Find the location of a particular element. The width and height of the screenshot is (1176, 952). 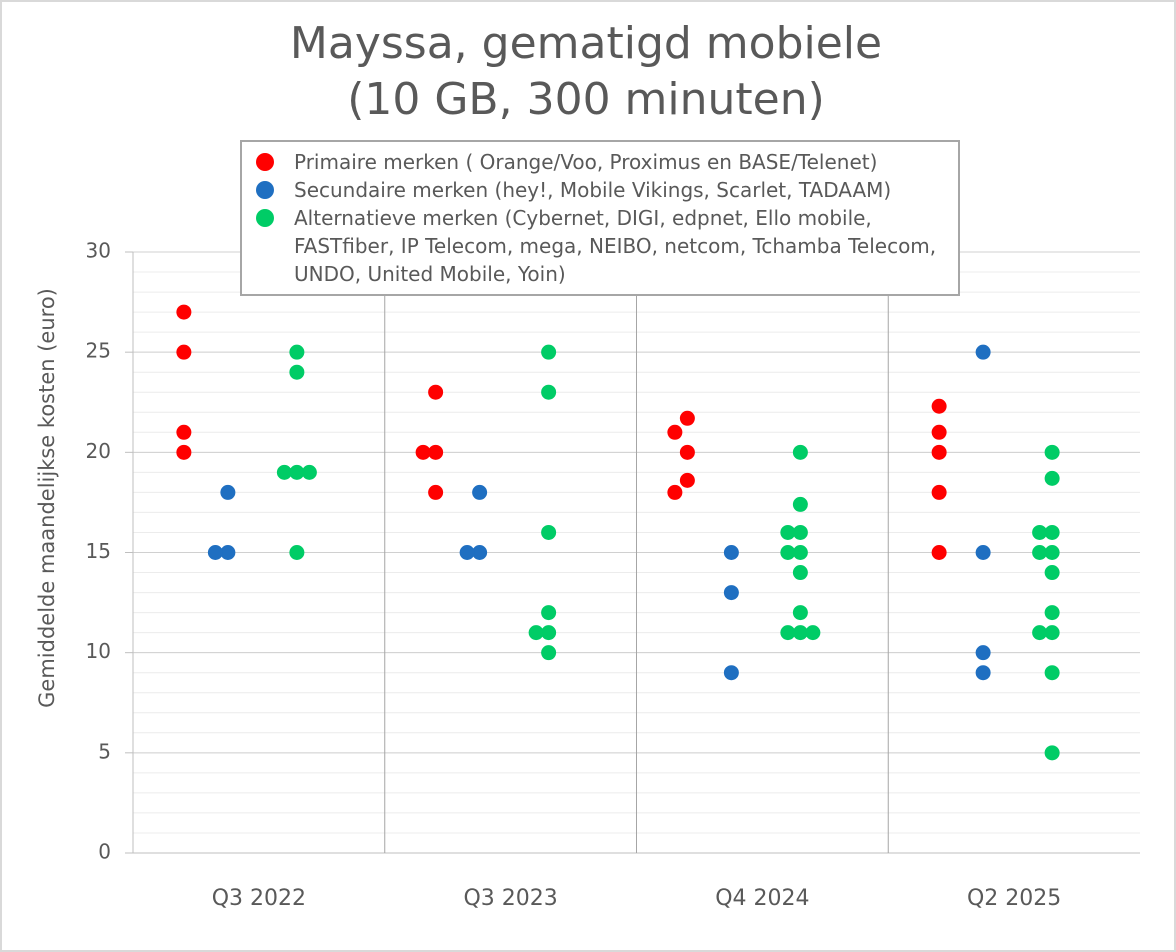

y-axis-label: Gemiddelde maandelijkse kosten (euro) is located at coordinates (47, 498).